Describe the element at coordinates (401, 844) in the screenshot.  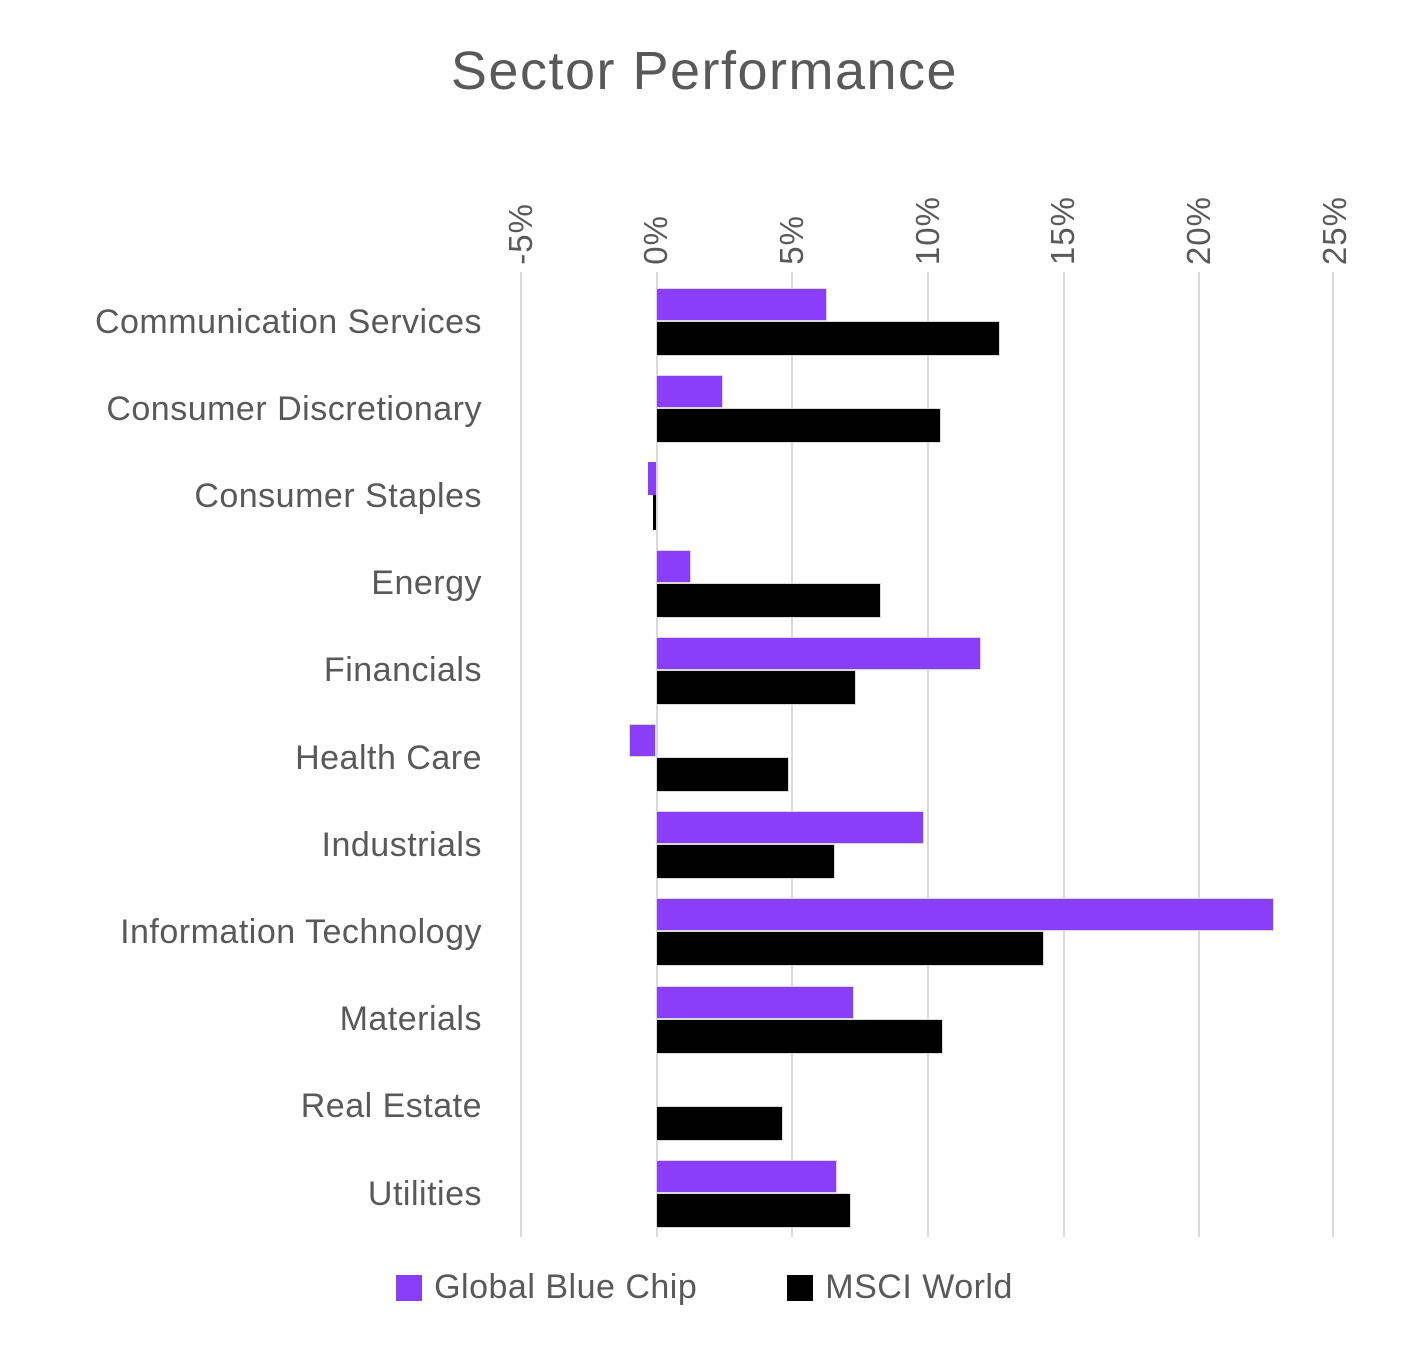
I see `category-label-industrials: Industrials` at that location.